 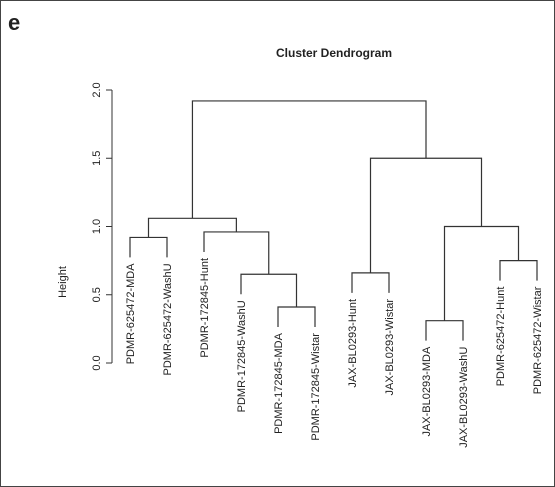 I want to click on merge-link, so click(x=309, y=159).